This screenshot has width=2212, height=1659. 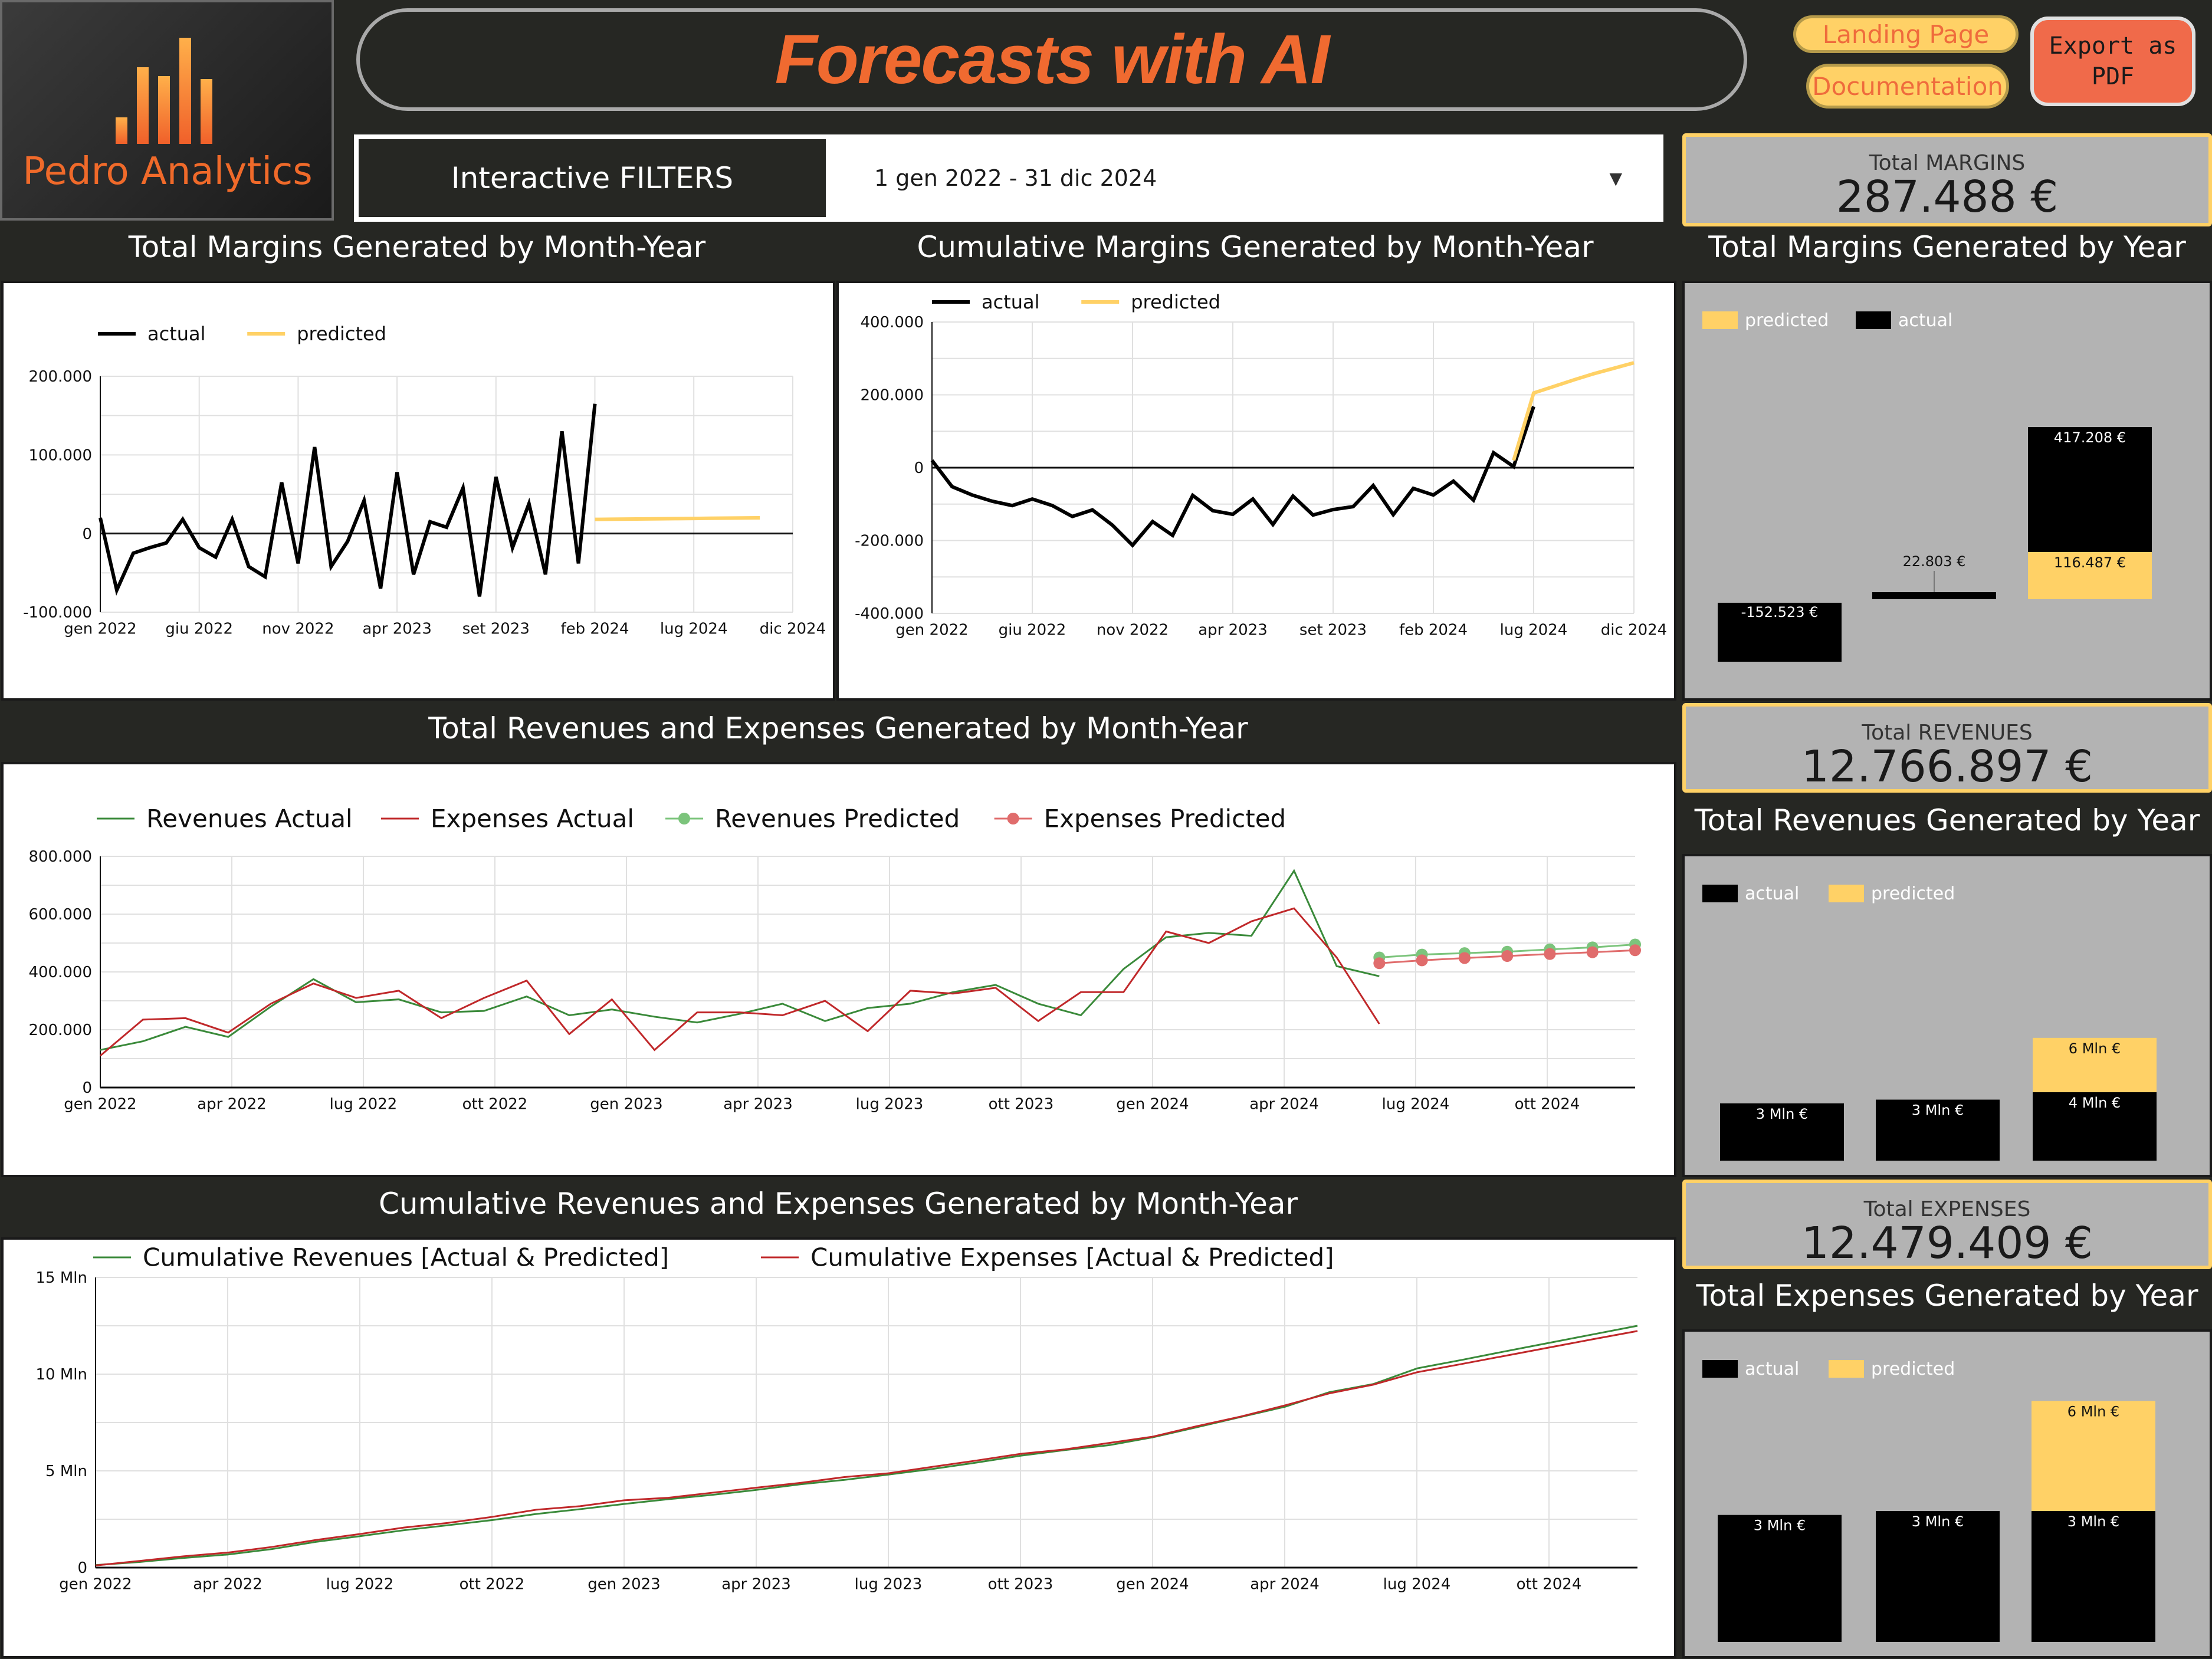 I want to click on y-tick-label: -100.000, so click(x=57, y=613).